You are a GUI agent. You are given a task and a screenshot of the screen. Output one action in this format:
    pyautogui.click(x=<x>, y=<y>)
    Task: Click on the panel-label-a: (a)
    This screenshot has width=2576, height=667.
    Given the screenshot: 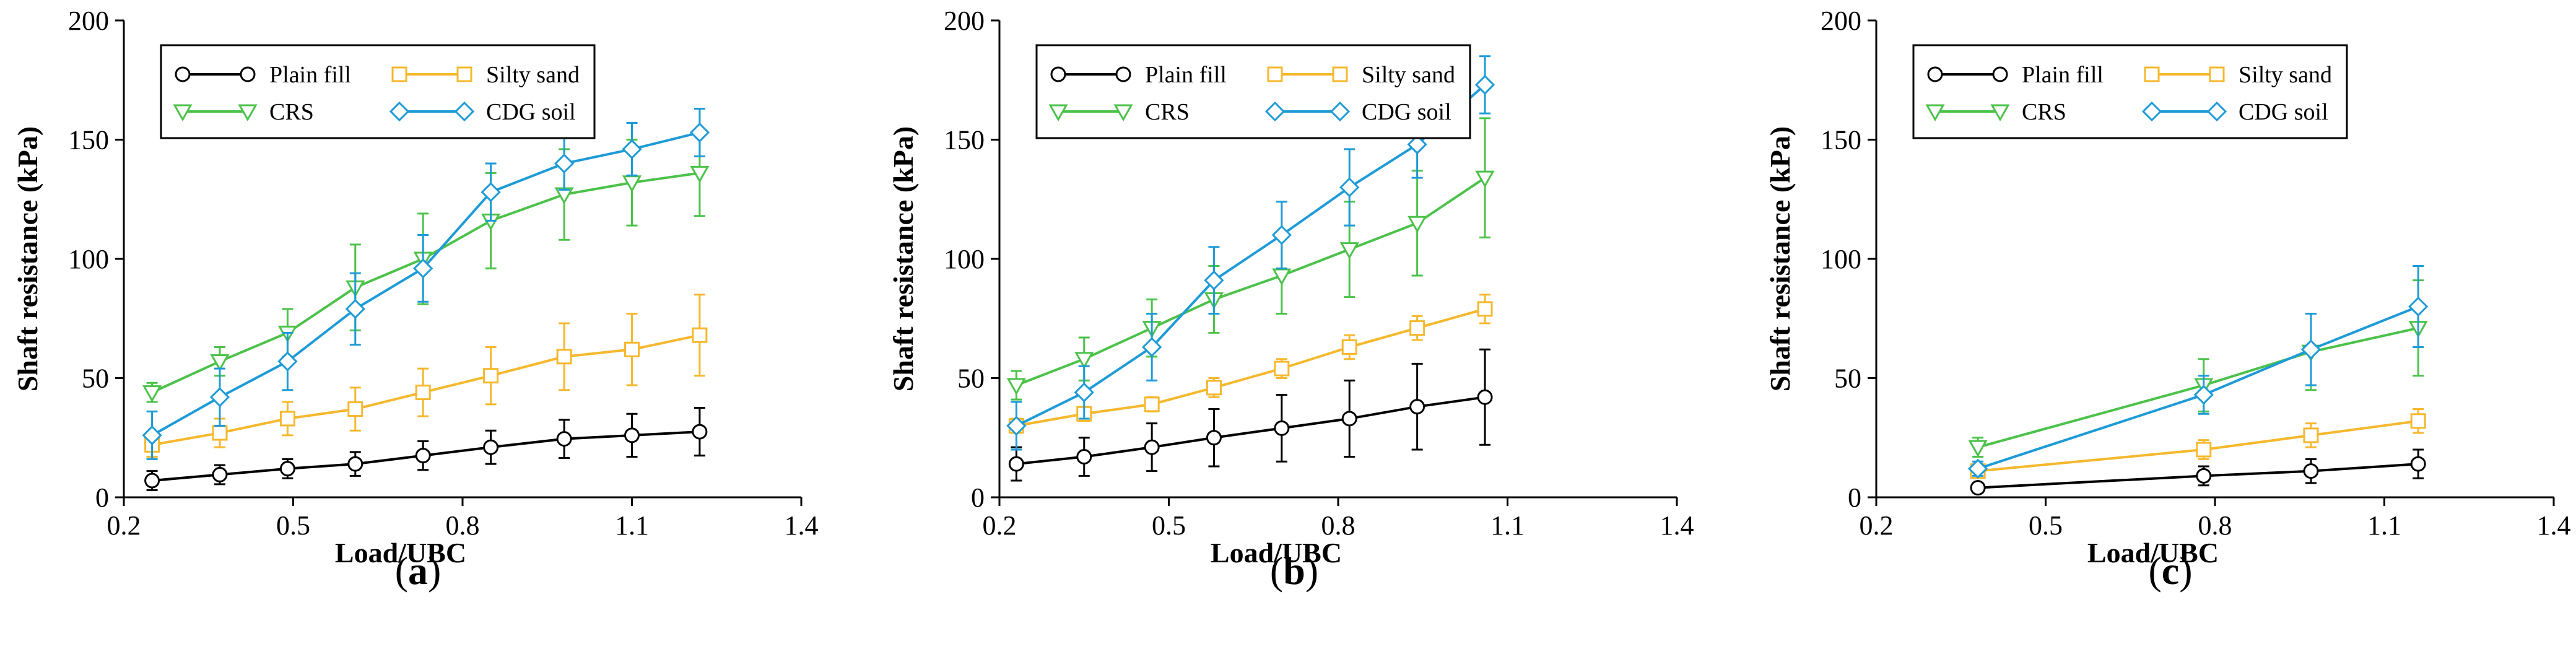 What is the action you would take?
    pyautogui.click(x=418, y=571)
    